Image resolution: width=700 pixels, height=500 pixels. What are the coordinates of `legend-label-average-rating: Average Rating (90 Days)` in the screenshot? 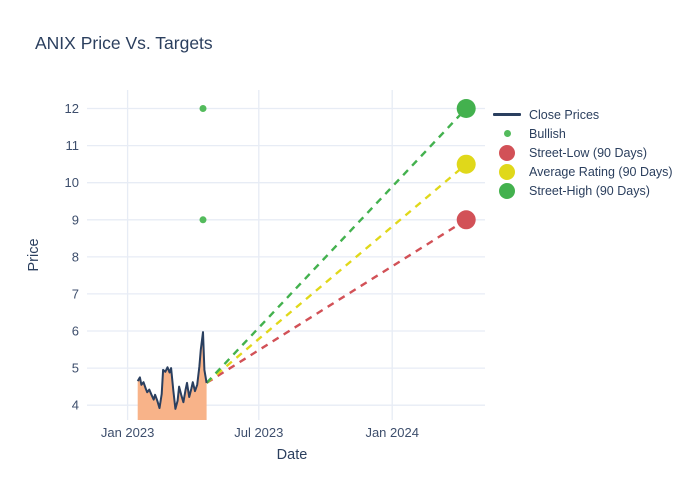 It's located at (601, 171).